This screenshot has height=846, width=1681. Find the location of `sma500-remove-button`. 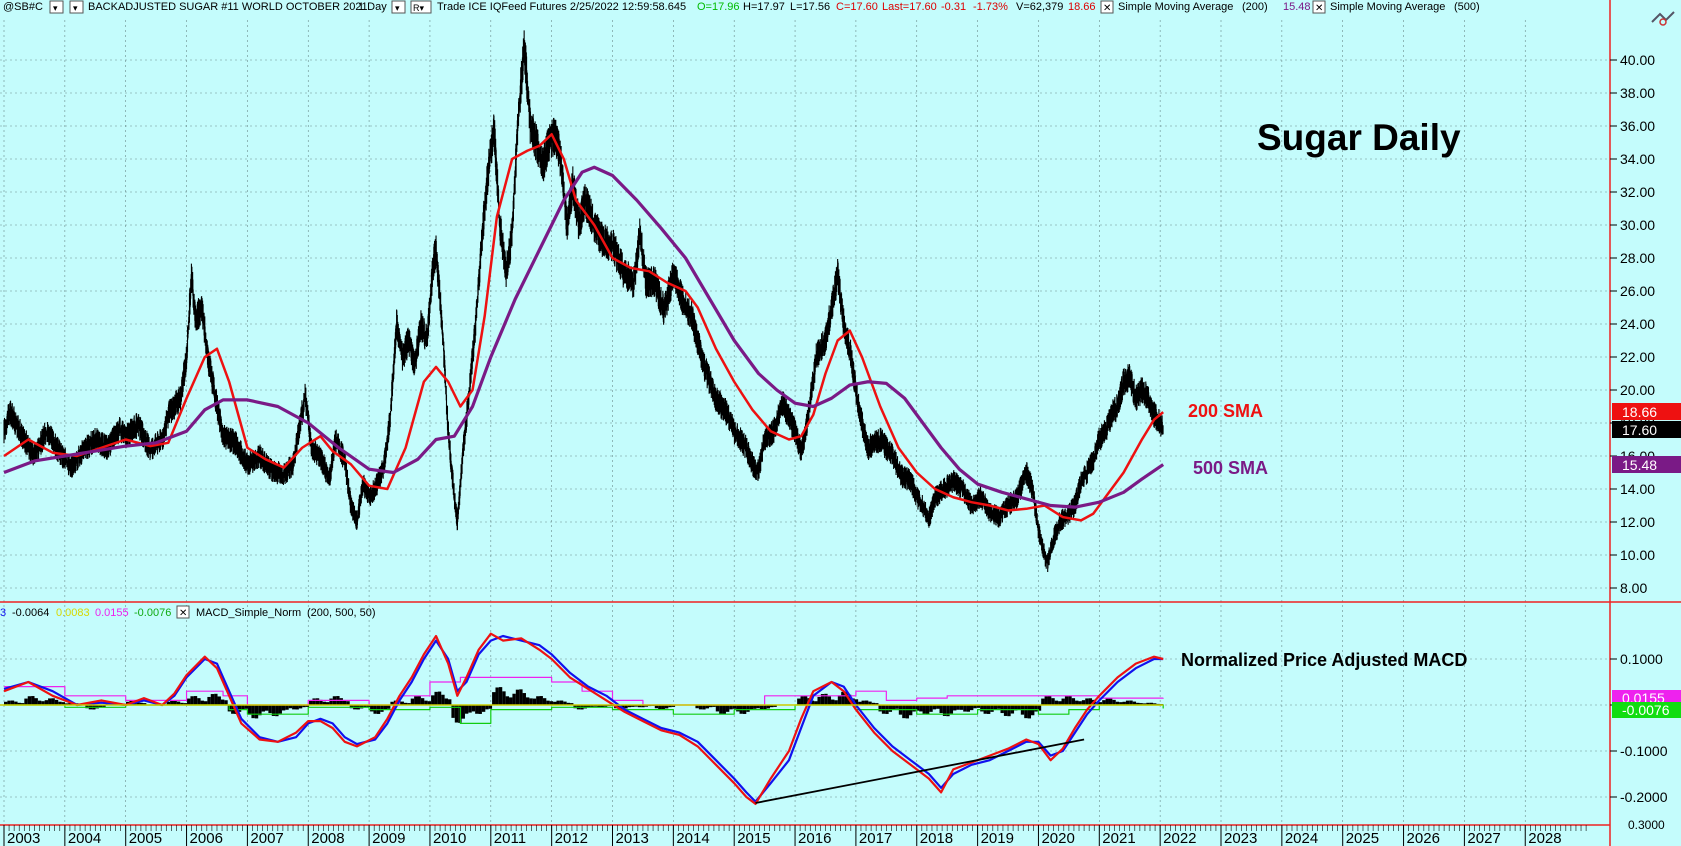

sma500-remove-button is located at coordinates (1319, 7).